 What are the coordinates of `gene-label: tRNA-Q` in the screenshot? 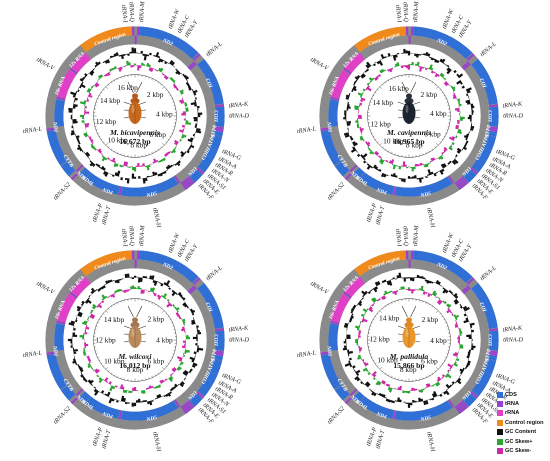 It's located at (132, 236).